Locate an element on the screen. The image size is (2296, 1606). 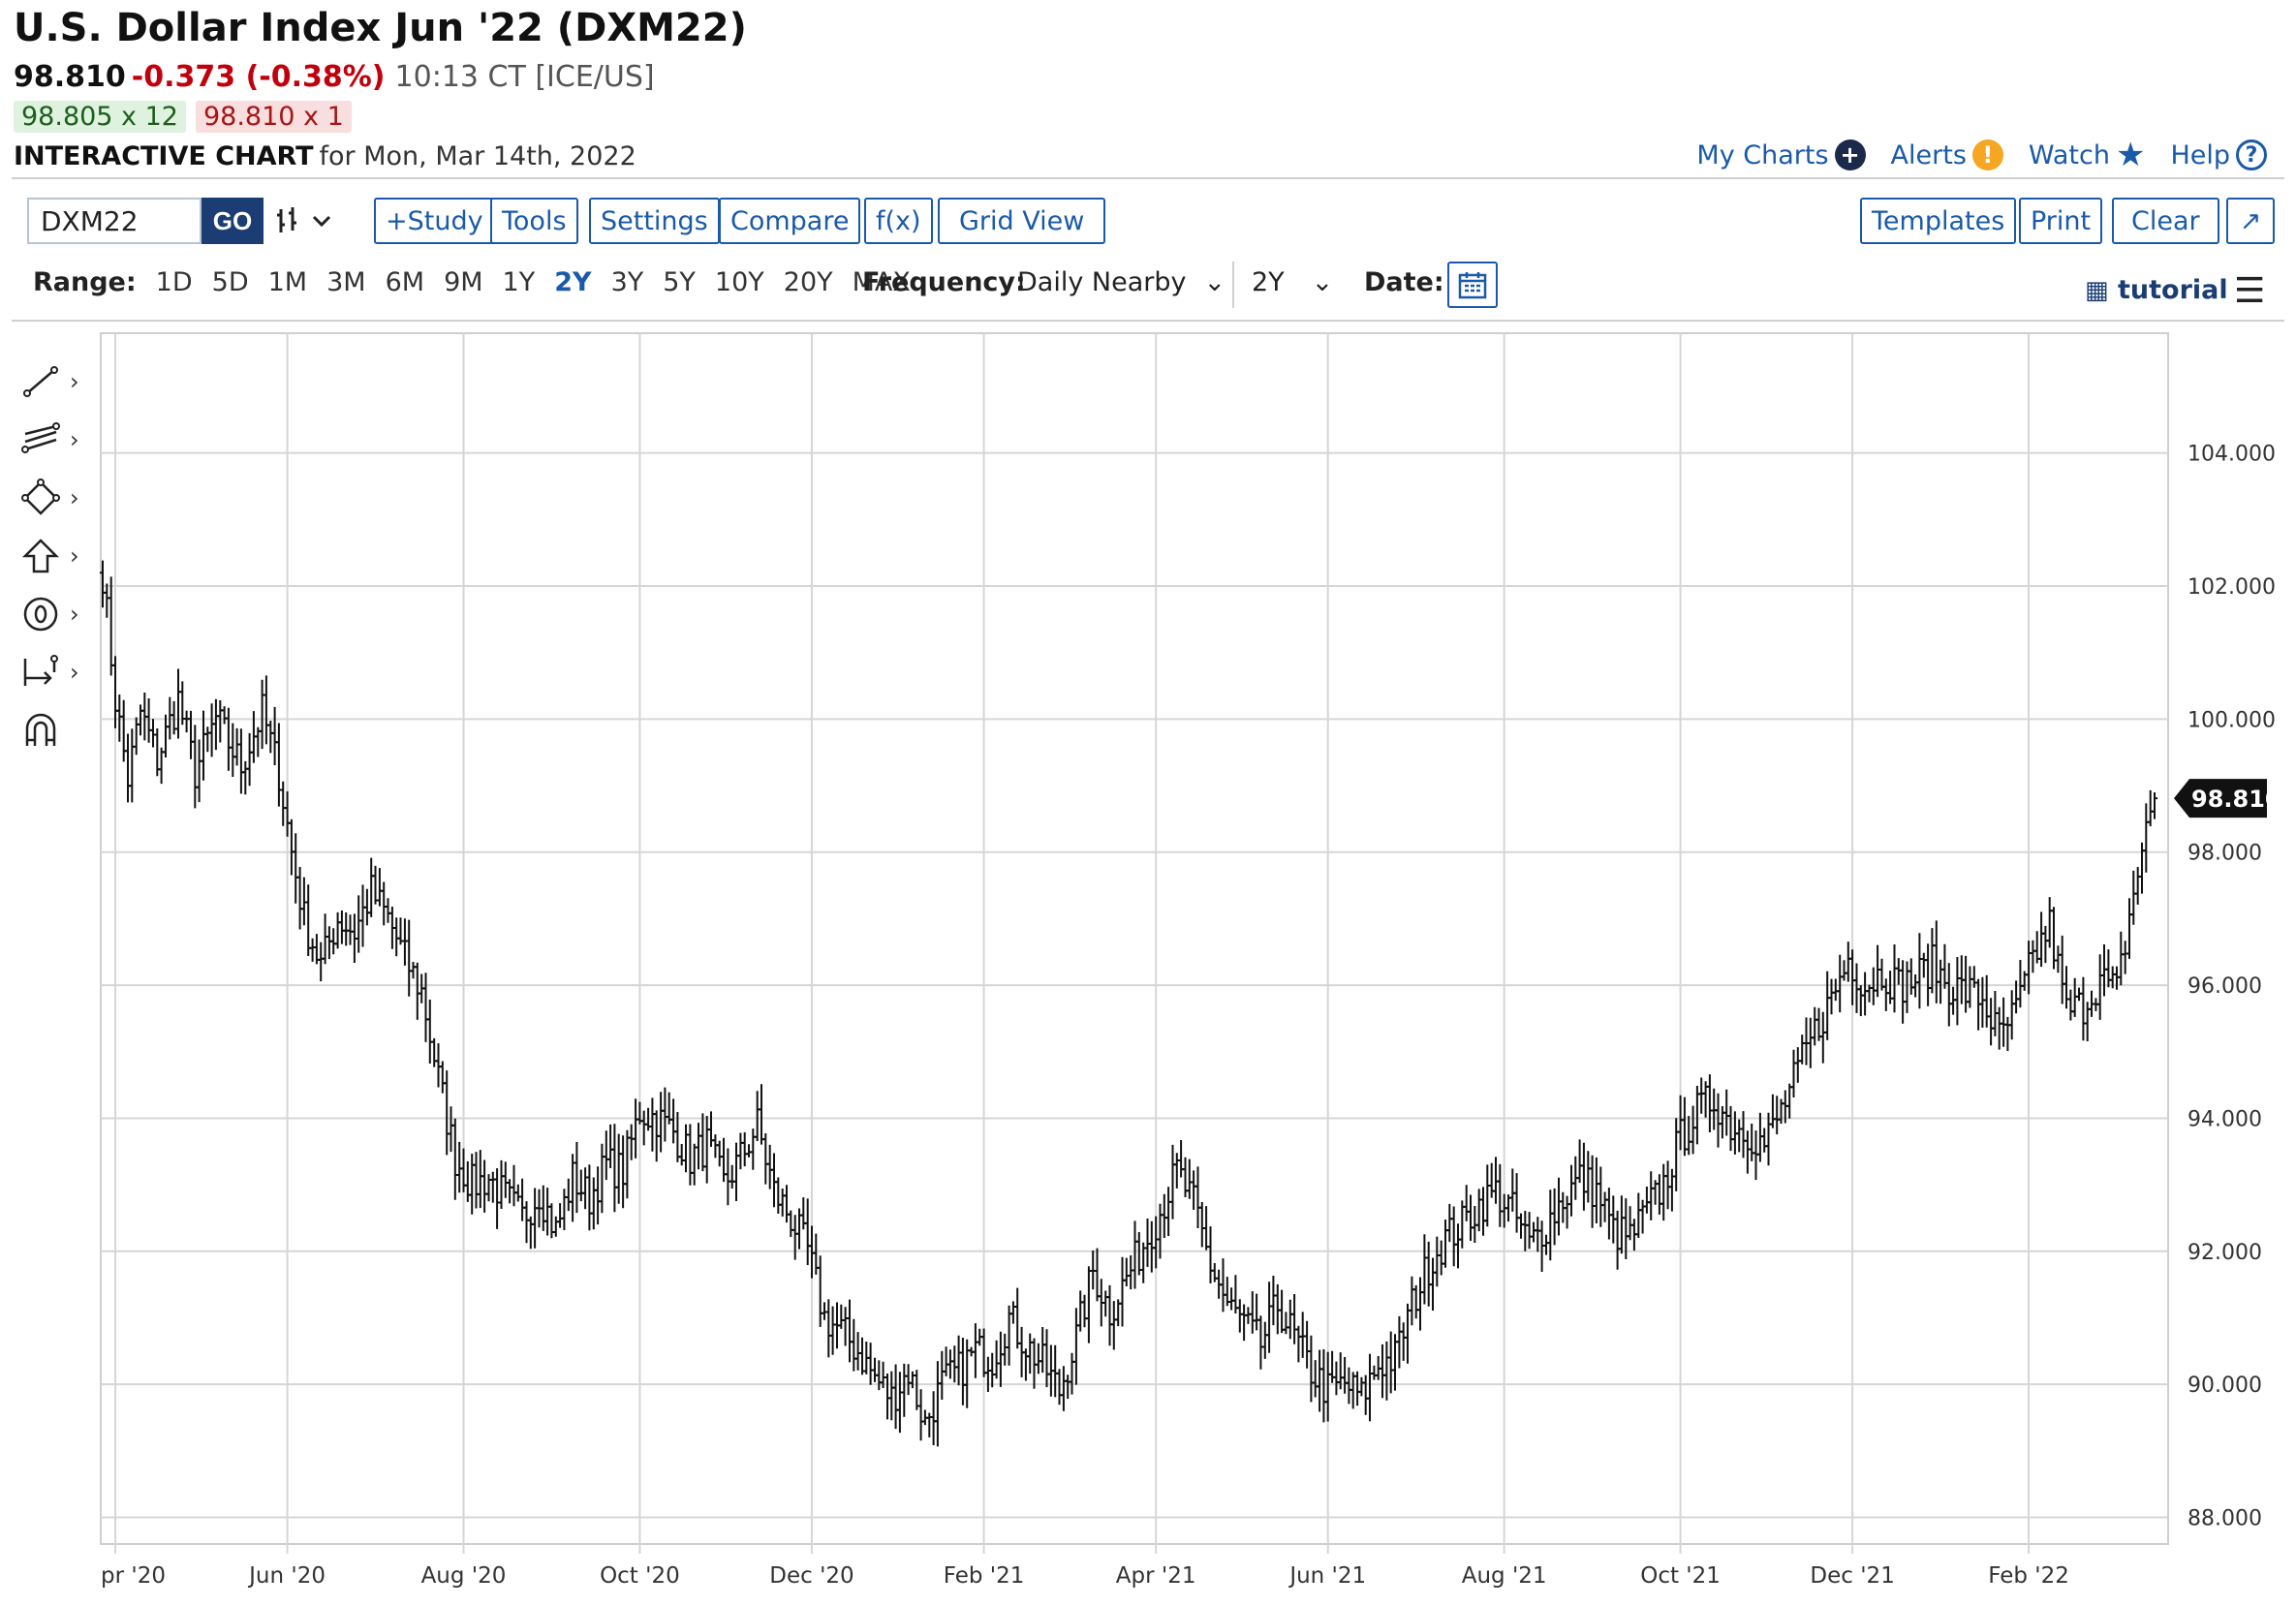
symbol-input is located at coordinates (114, 221).